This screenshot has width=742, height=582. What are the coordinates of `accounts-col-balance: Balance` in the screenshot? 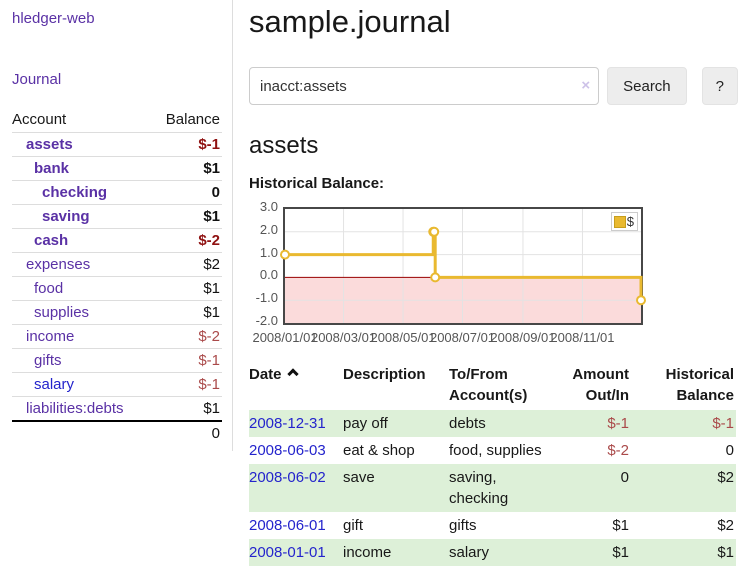 It's located at (192, 119).